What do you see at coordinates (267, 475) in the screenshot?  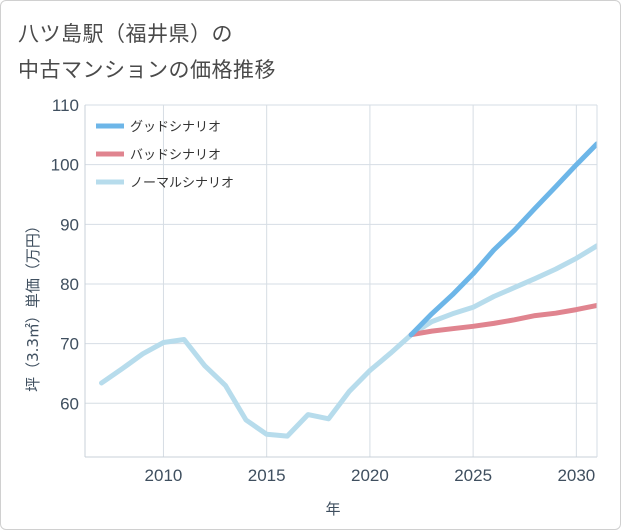 I see `x-tick-label: 2015` at bounding box center [267, 475].